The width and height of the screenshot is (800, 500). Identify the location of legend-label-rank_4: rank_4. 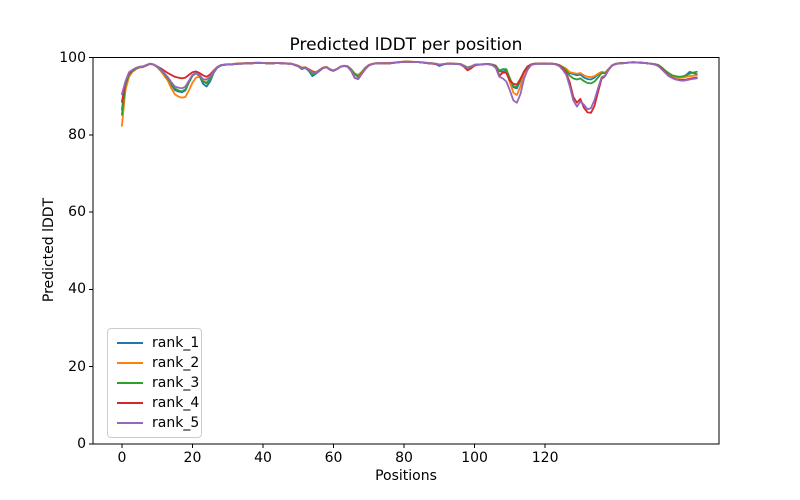
(176, 403).